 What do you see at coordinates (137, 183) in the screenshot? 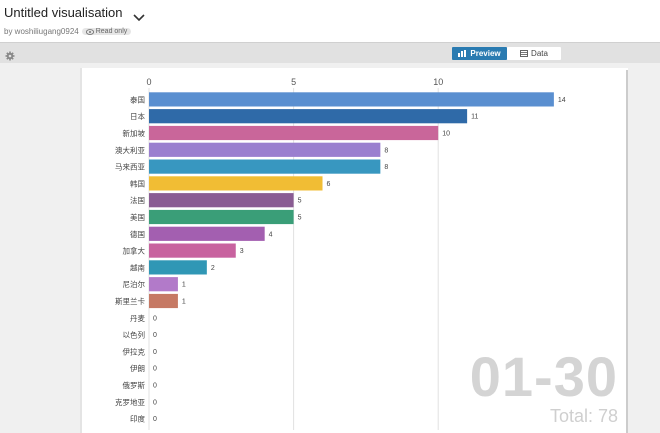
I see `category-label: 韩国` at bounding box center [137, 183].